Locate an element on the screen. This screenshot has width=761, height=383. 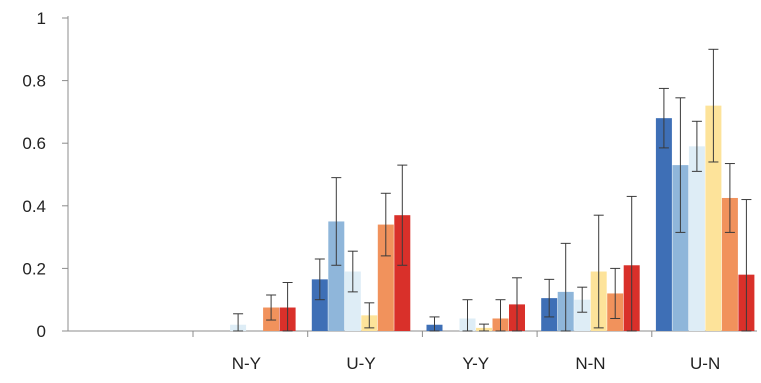
y-tick-label: 0.8 is located at coordinates (34, 81).